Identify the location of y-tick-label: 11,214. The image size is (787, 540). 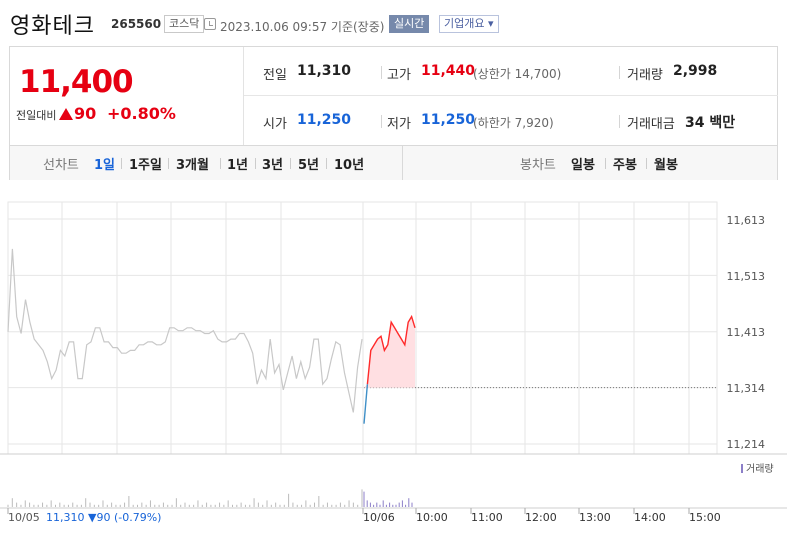
(746, 444).